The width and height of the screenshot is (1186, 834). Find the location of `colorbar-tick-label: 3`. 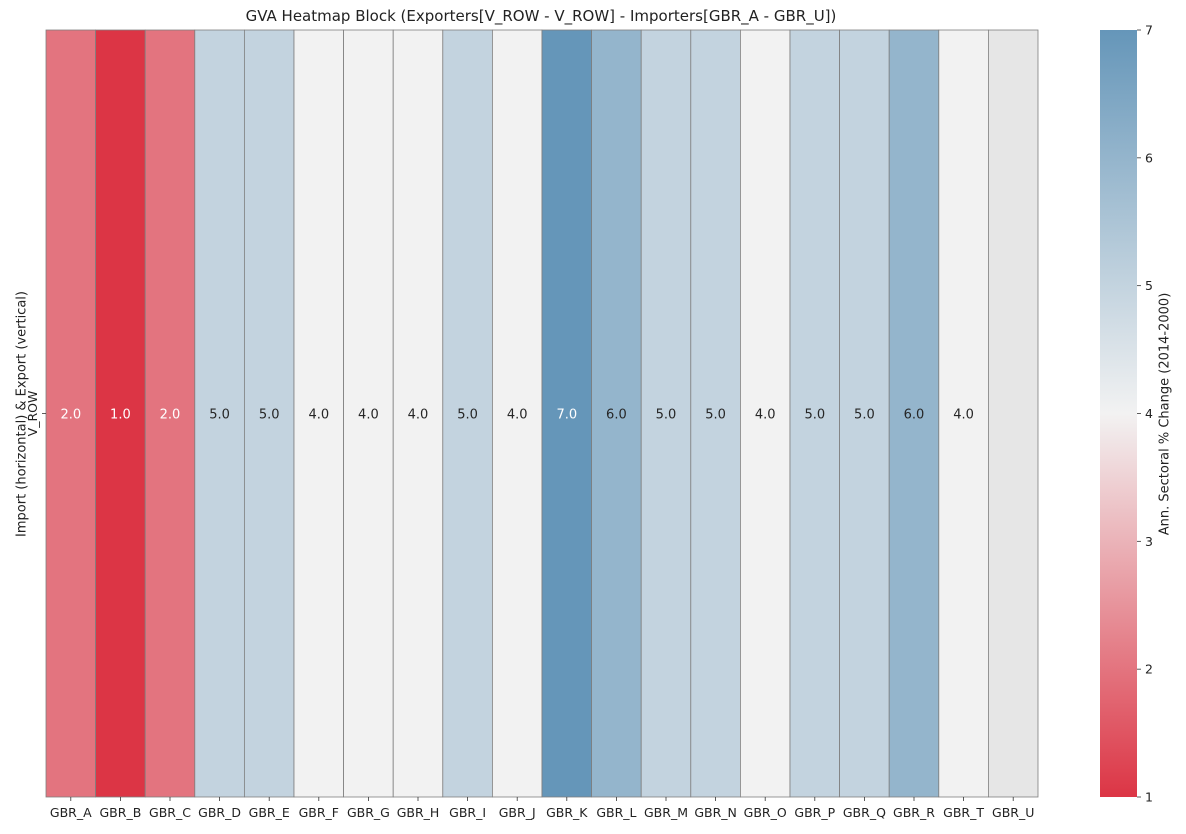

colorbar-tick-label: 3 is located at coordinates (1149, 541).